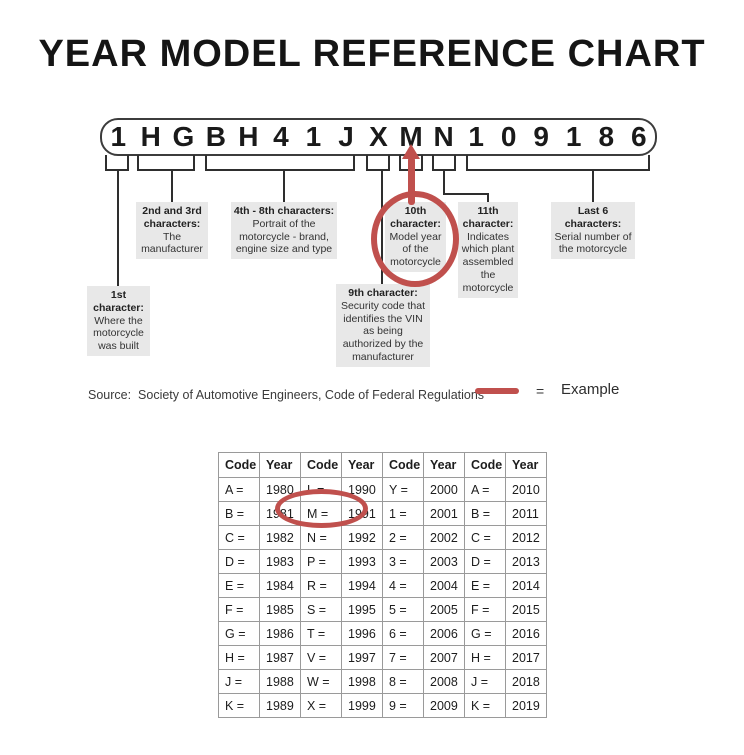  I want to click on code-cell: Y =, so click(403, 489).